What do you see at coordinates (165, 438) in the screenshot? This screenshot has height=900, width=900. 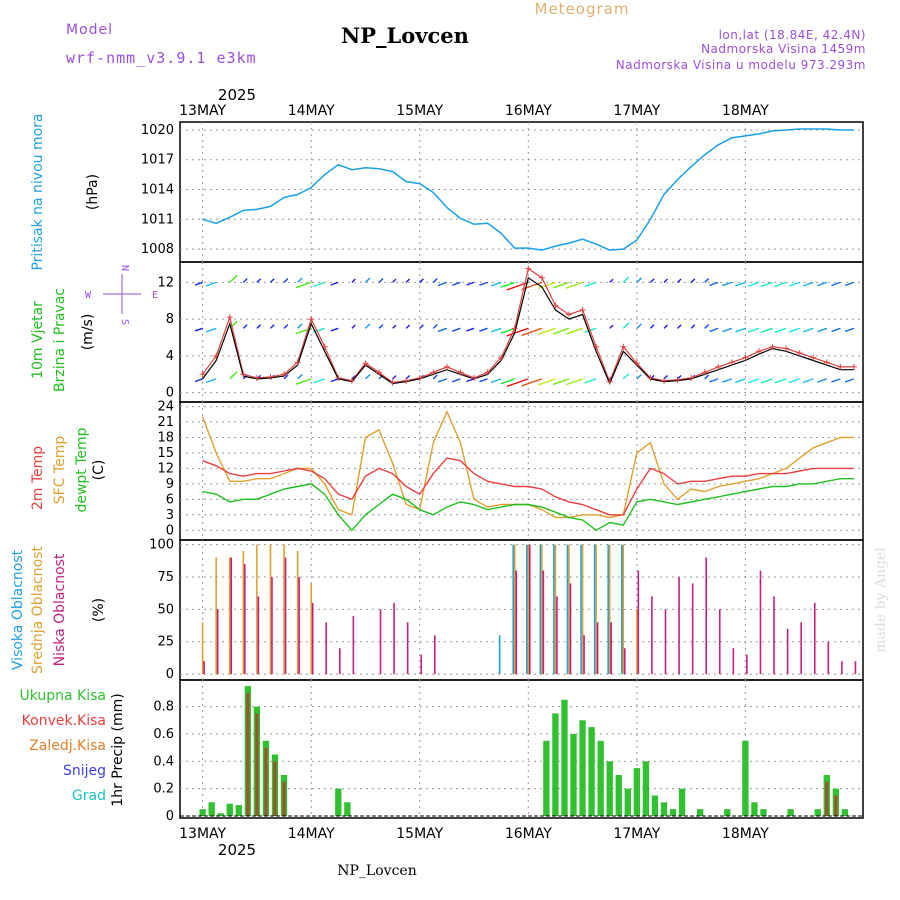 I see `ytick-2-6: 18` at bounding box center [165, 438].